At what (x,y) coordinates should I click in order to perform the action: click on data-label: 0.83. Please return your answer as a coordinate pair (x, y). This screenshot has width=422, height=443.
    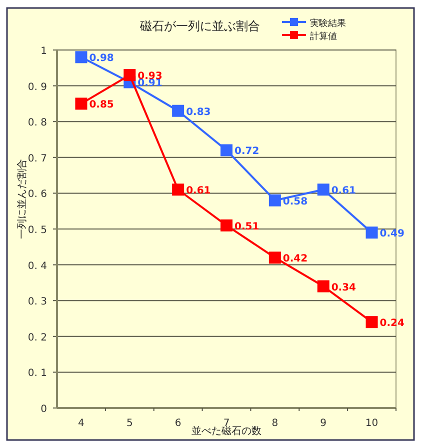
    Looking at the image, I should click on (198, 112).